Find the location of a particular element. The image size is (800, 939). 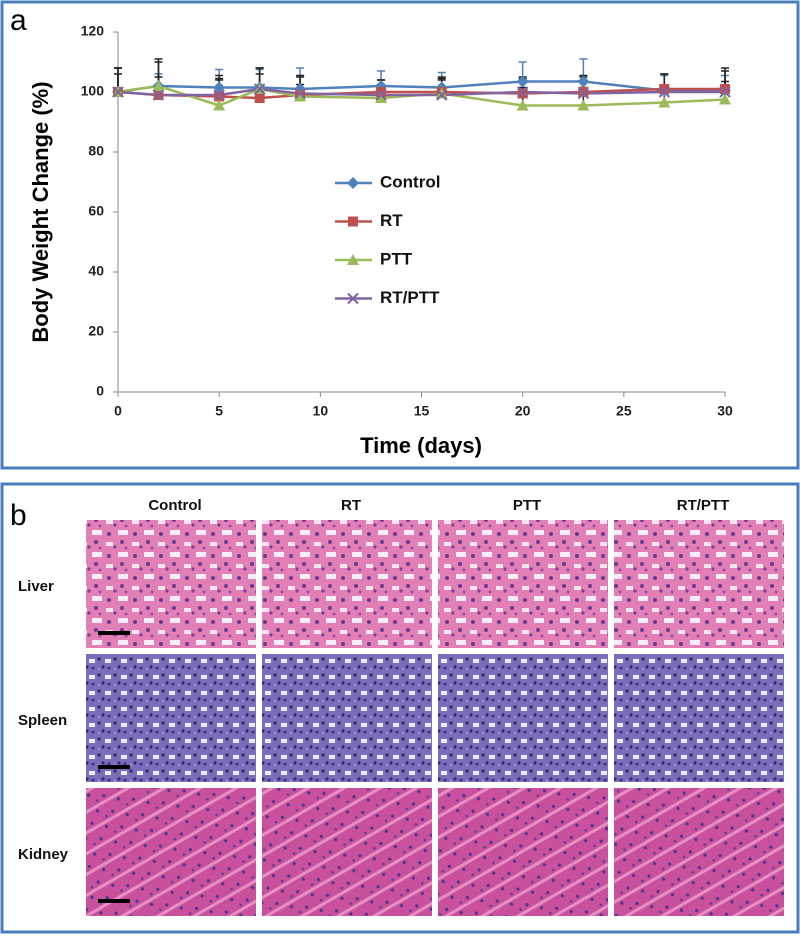

column-label: RT/PTT is located at coordinates (703, 505).